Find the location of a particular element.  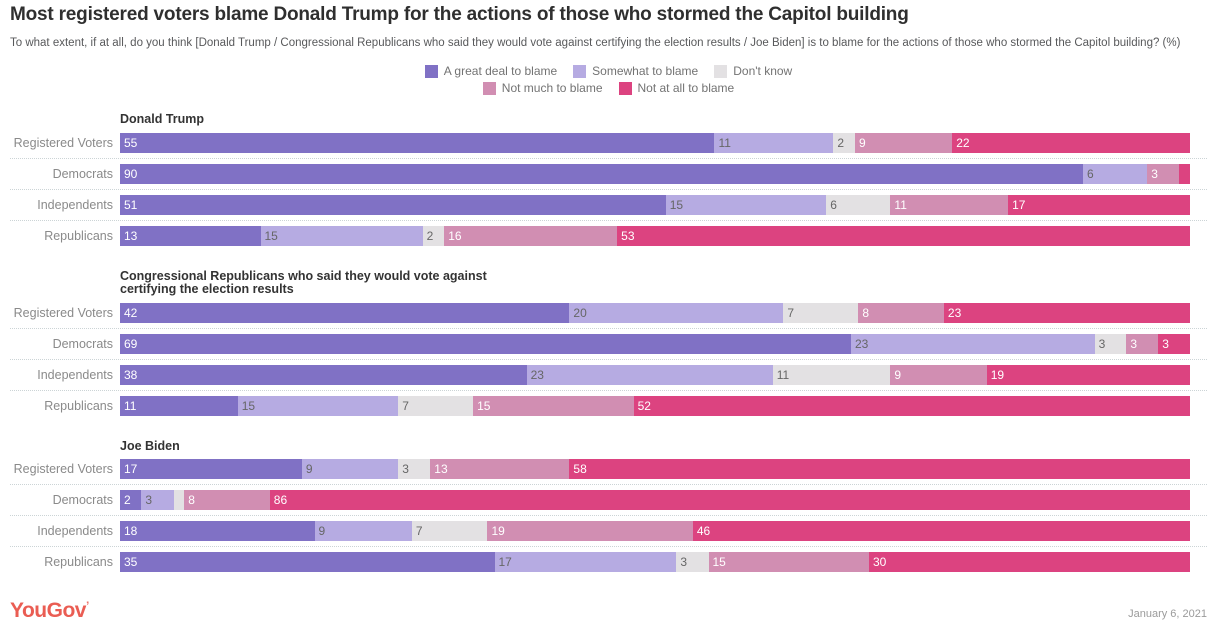

bar-value-label: 38 is located at coordinates (131, 374).